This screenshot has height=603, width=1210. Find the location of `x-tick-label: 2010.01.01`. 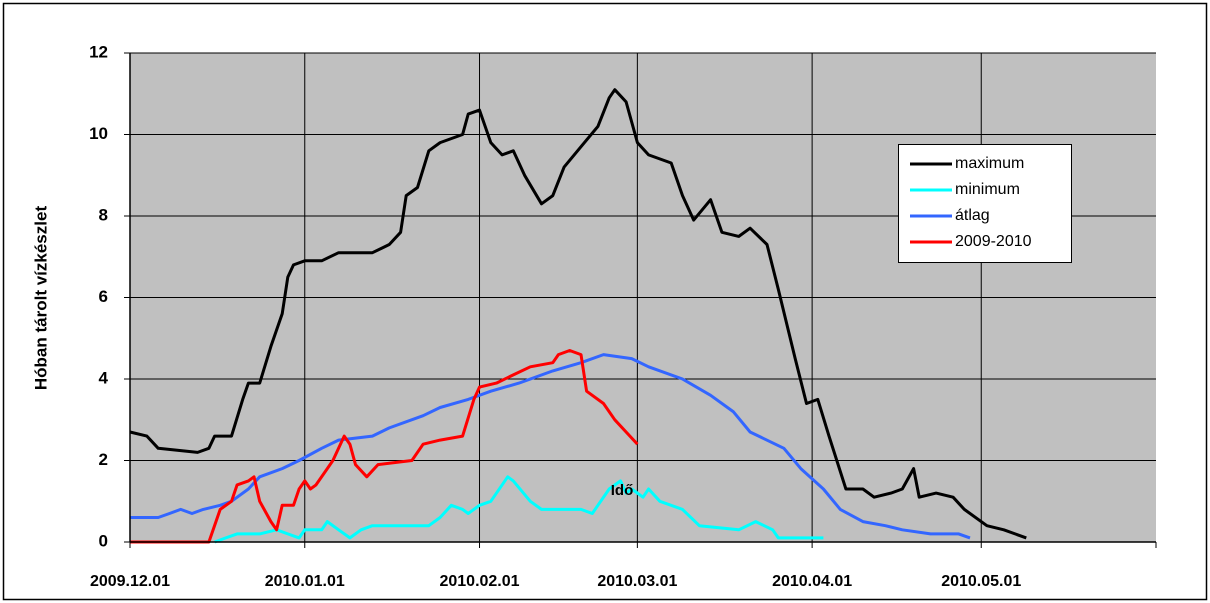

x-tick-label: 2010.01.01 is located at coordinates (305, 581).